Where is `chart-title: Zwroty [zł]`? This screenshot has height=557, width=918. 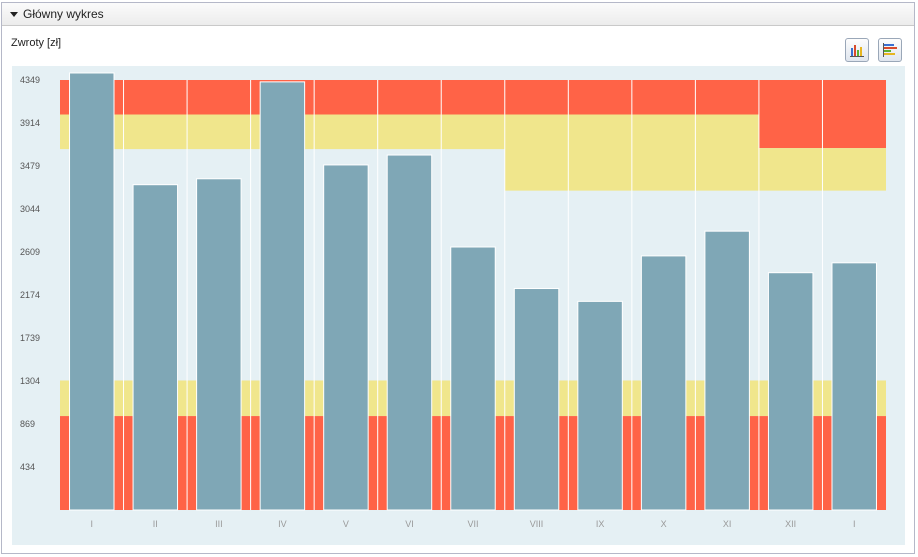 chart-title: Zwroty [zł] is located at coordinates (36, 43).